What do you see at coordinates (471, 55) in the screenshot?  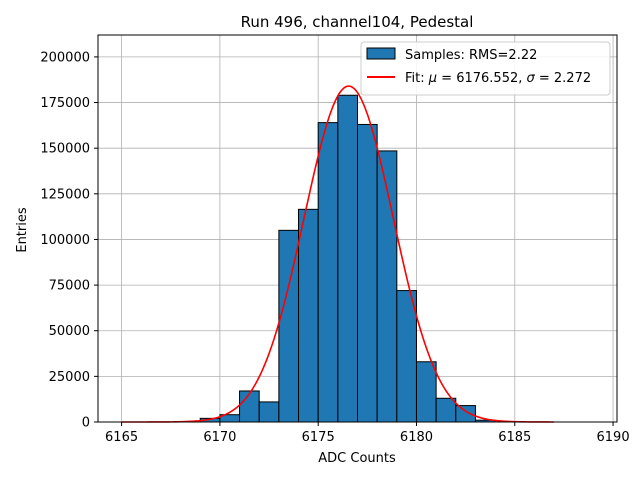 I see `legend-histogram-label: Samples: RMS=2.22` at bounding box center [471, 55].